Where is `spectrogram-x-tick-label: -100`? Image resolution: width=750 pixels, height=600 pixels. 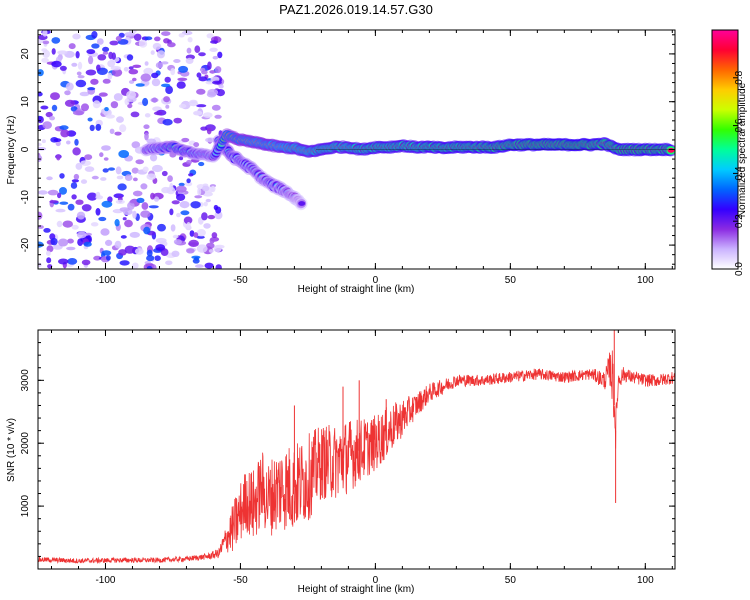
spectrogram-x-tick-label: -100 is located at coordinates (105, 280).